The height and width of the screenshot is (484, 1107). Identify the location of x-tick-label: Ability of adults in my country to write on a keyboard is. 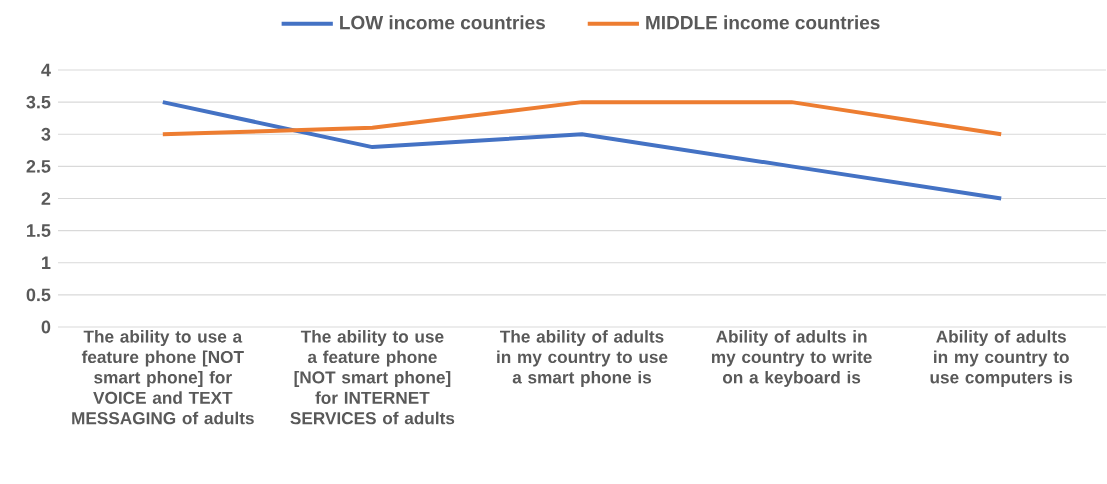
(791, 358).